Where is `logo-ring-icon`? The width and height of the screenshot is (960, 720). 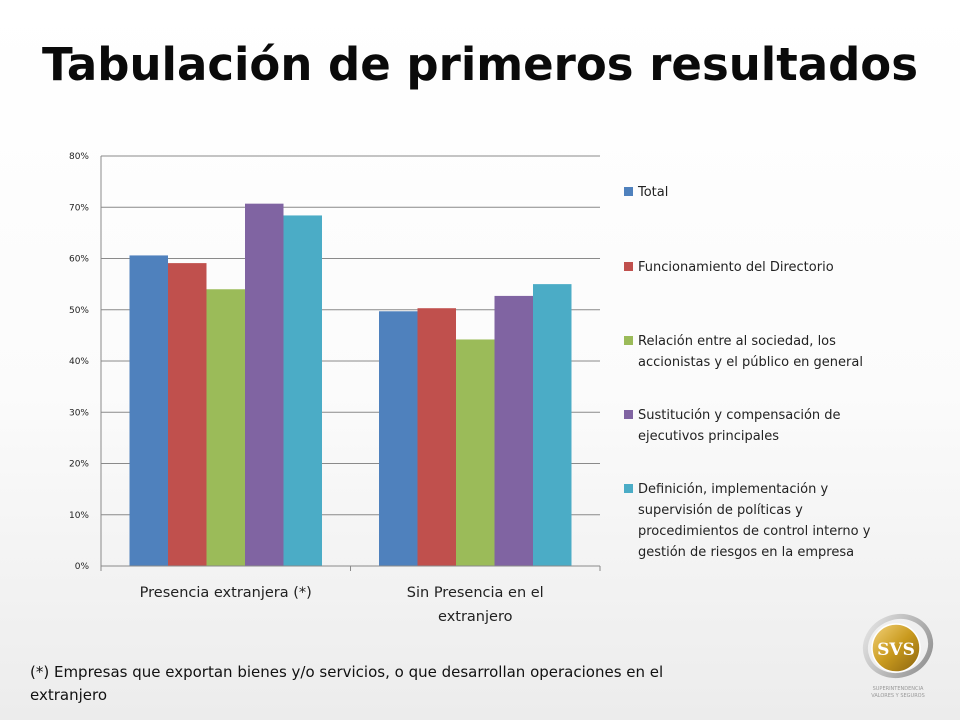
logo-ring-icon is located at coordinates (898, 646).